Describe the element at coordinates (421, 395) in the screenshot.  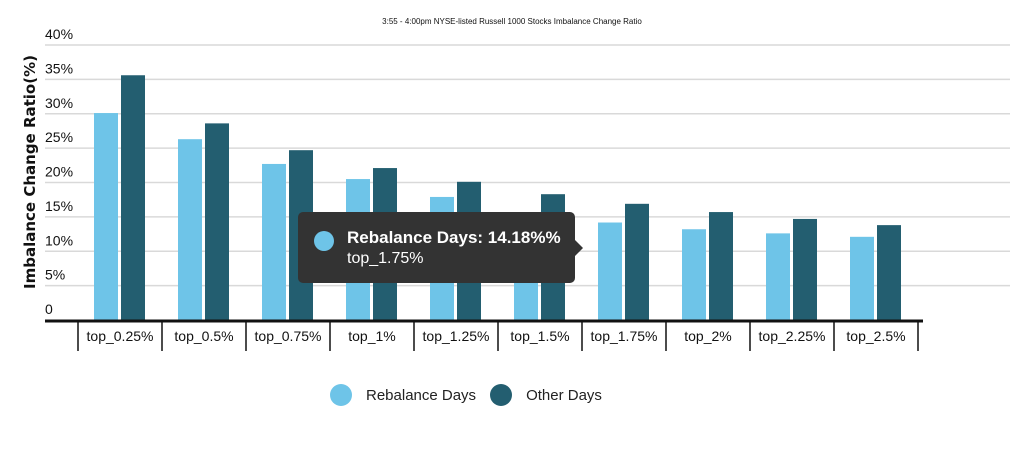
I see `legend-label: Rebalance Days` at that location.